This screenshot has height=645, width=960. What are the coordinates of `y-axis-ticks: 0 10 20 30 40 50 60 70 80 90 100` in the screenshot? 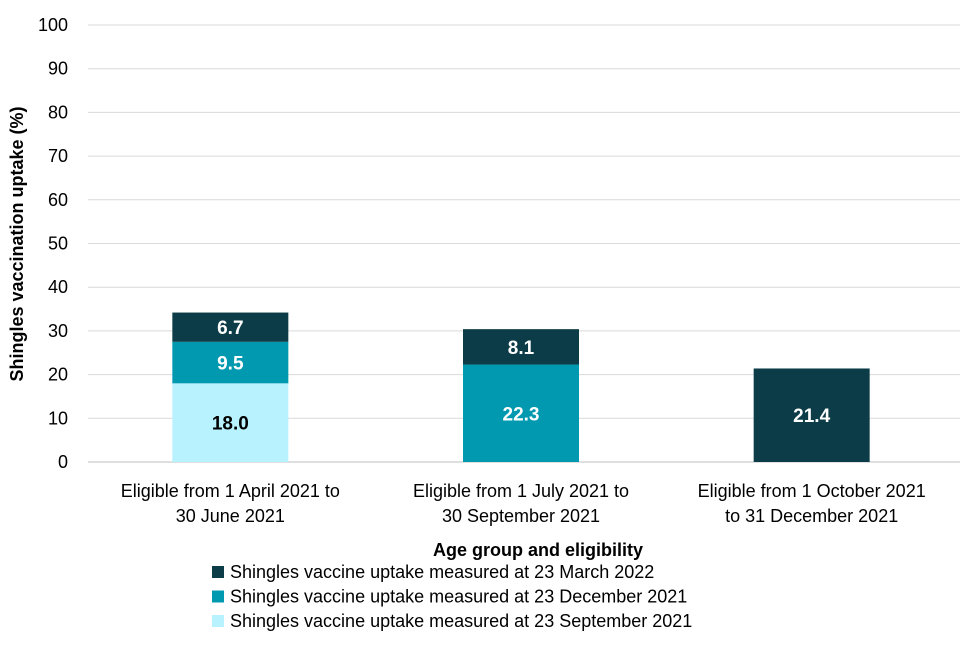 It's located at (53, 243).